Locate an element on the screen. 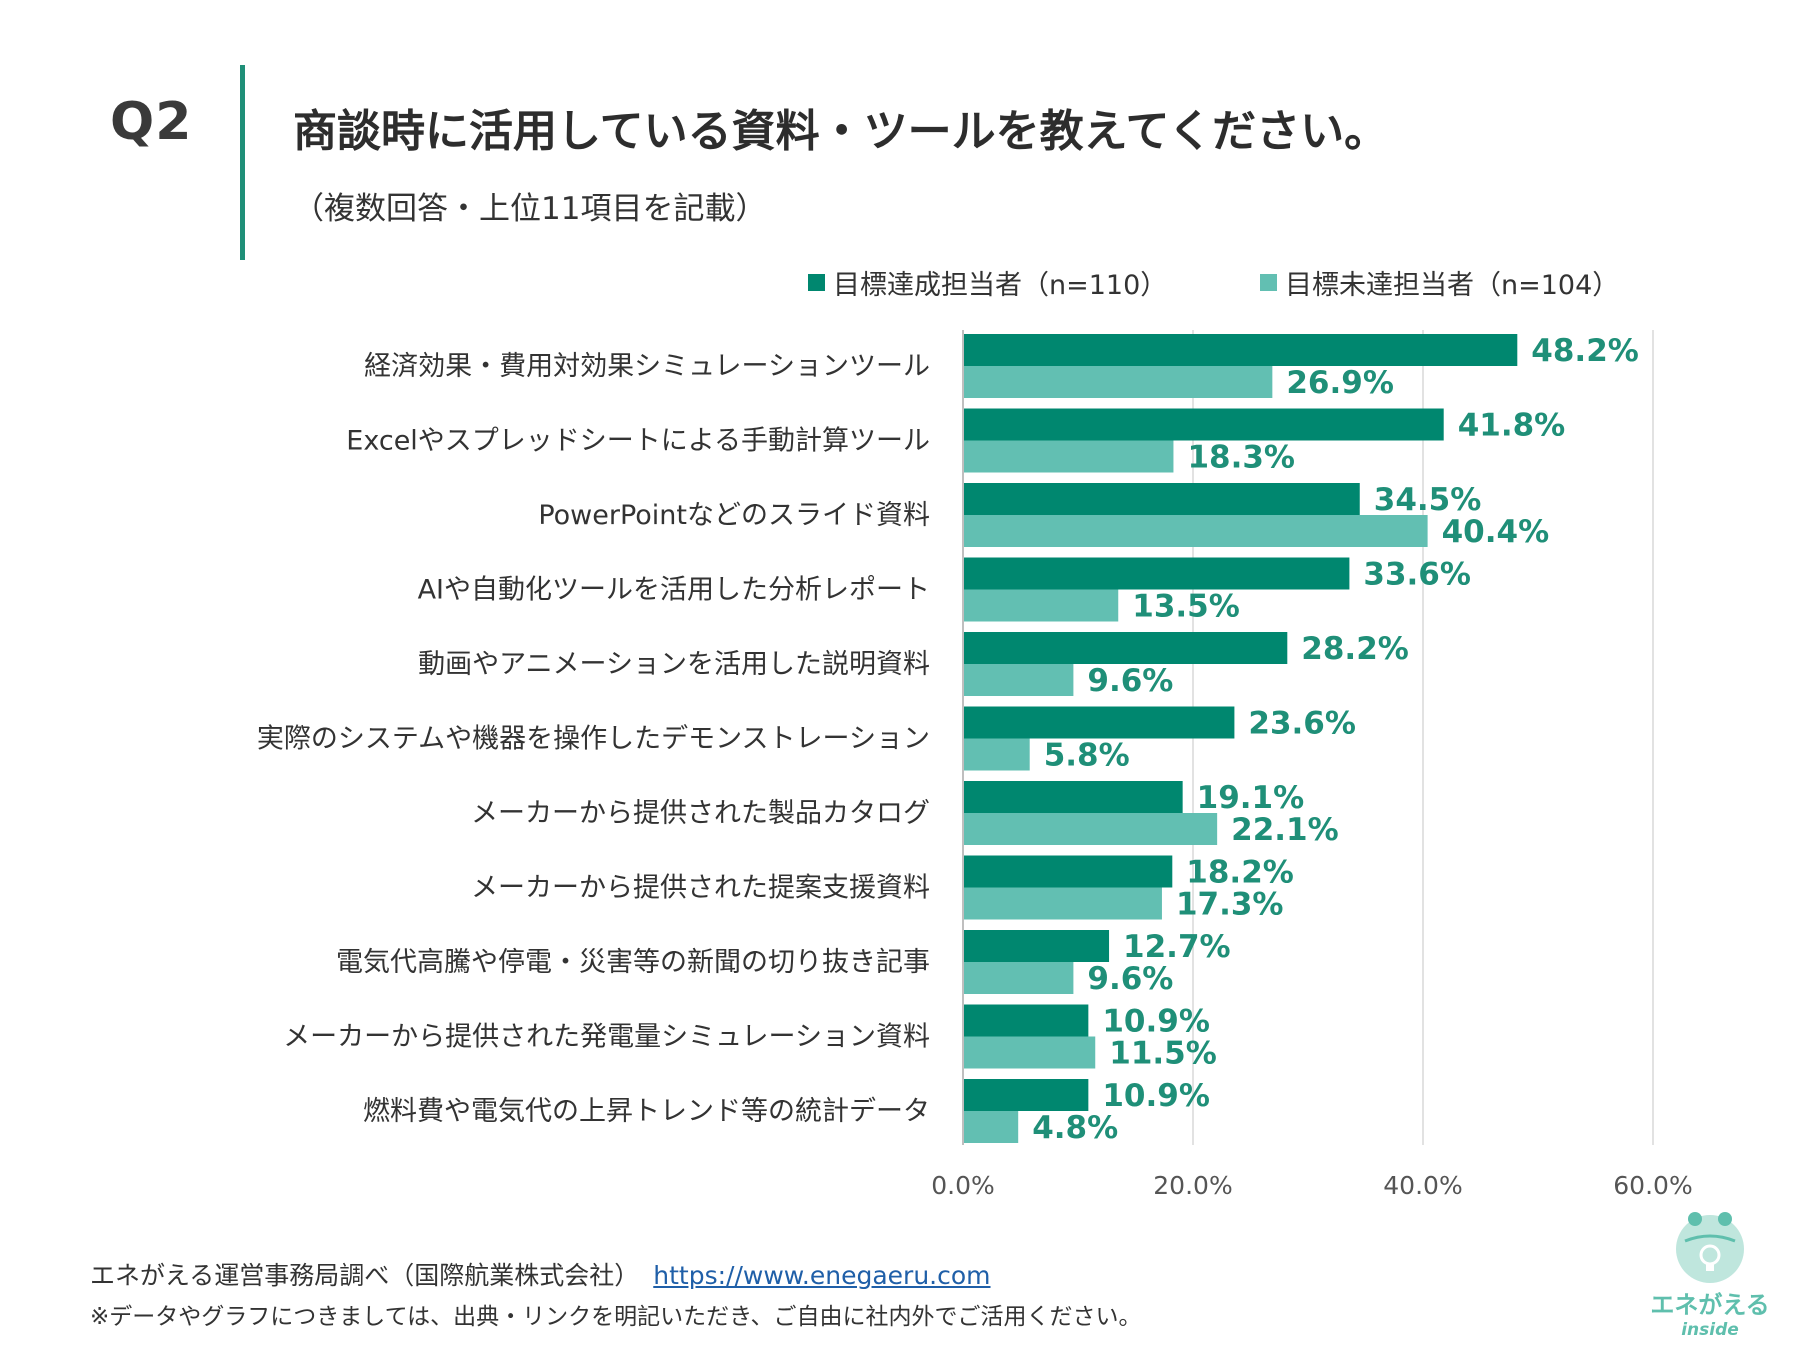 The image size is (1800, 1350). brand-logo: エネがえる inside is located at coordinates (1710, 1272).